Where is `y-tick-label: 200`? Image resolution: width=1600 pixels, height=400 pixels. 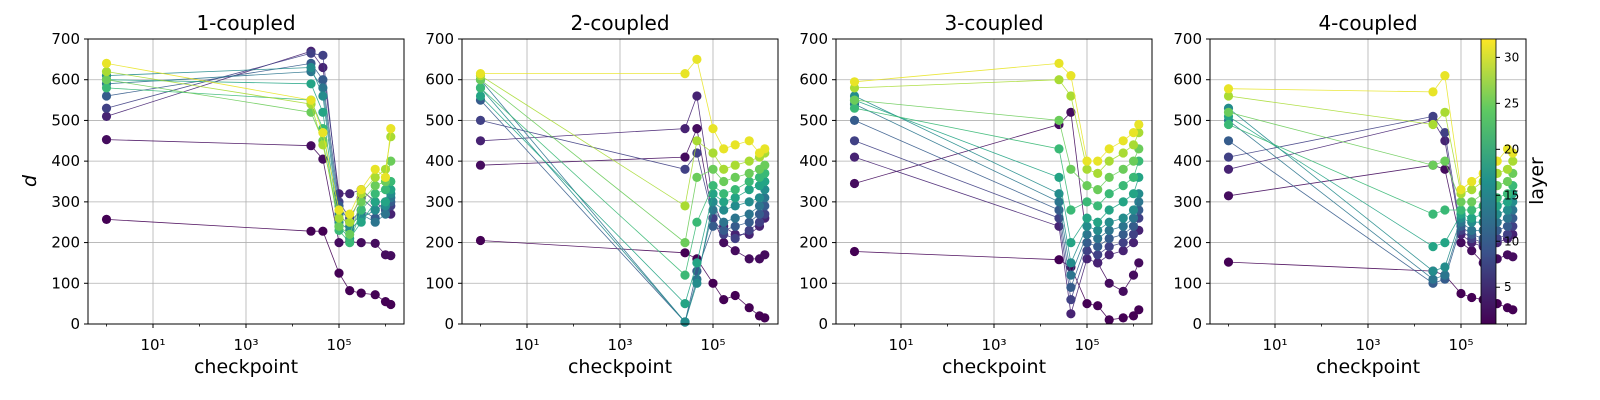
y-tick-label: 200 is located at coordinates (813, 243).